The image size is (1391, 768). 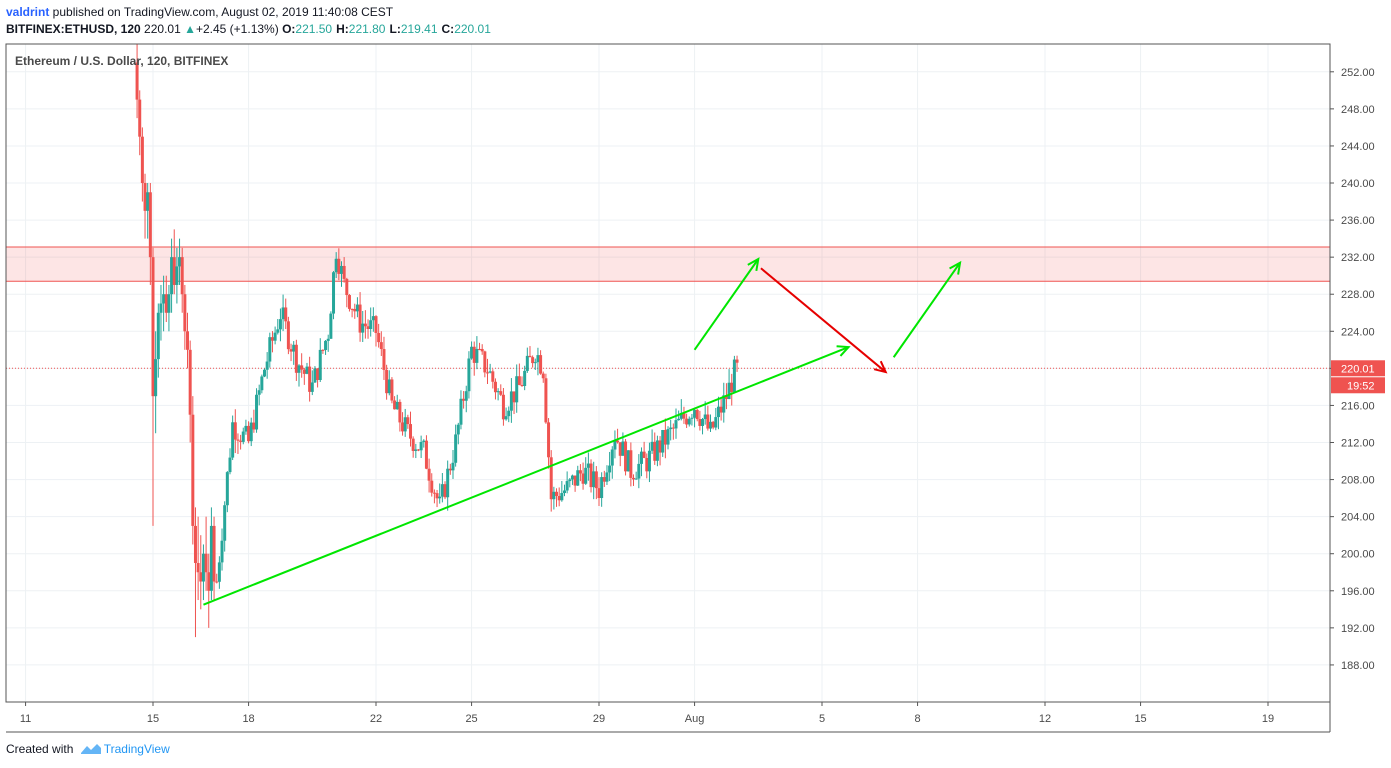 What do you see at coordinates (647, 713) in the screenshot?
I see `time-axis: 11 15 18 22 25 29 Aug 5 8 12 15 19` at bounding box center [647, 713].